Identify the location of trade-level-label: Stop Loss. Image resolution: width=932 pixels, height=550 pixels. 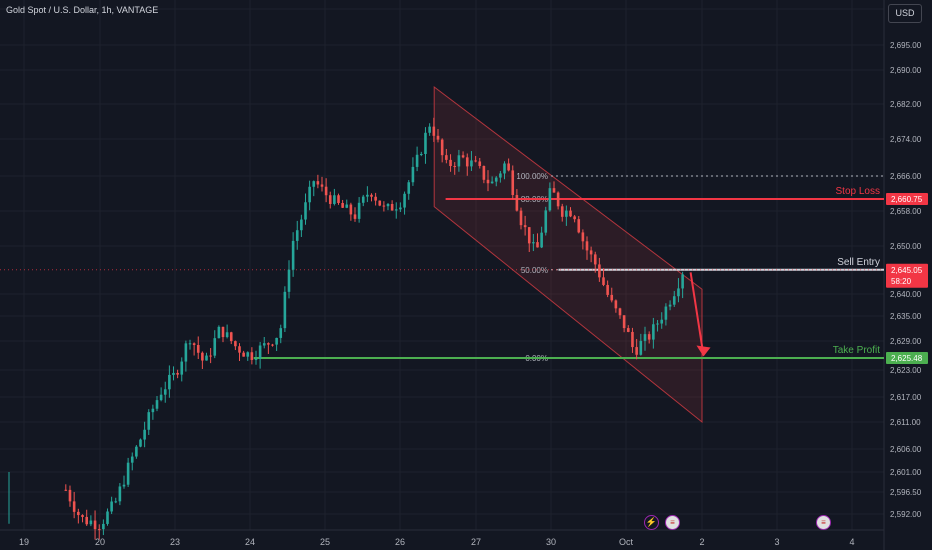
(858, 191).